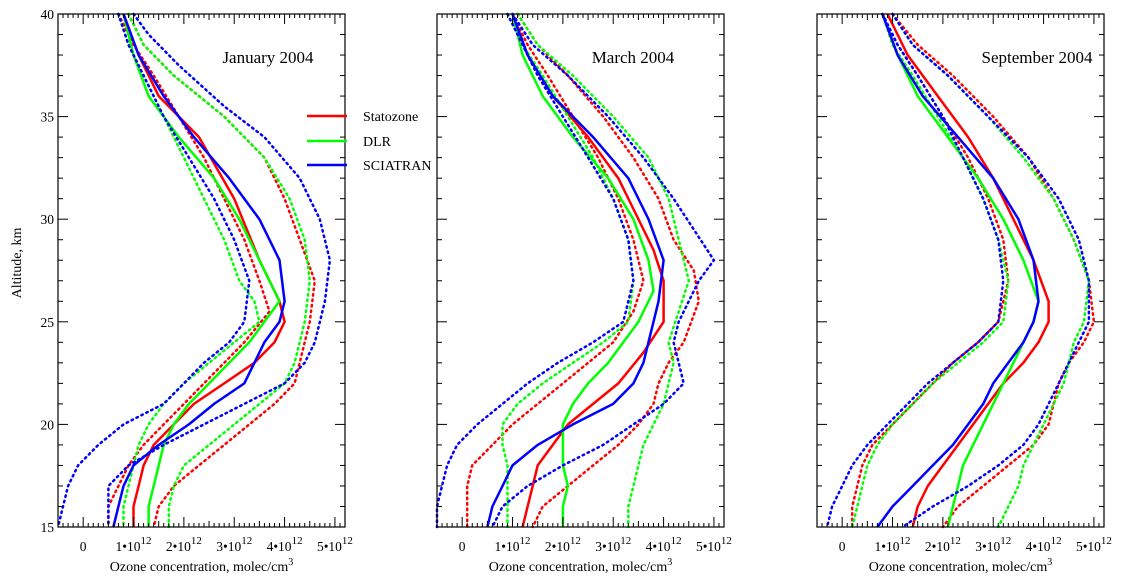 This screenshot has width=1134, height=576. I want to click on y-tick-label: 40, so click(48, 14).